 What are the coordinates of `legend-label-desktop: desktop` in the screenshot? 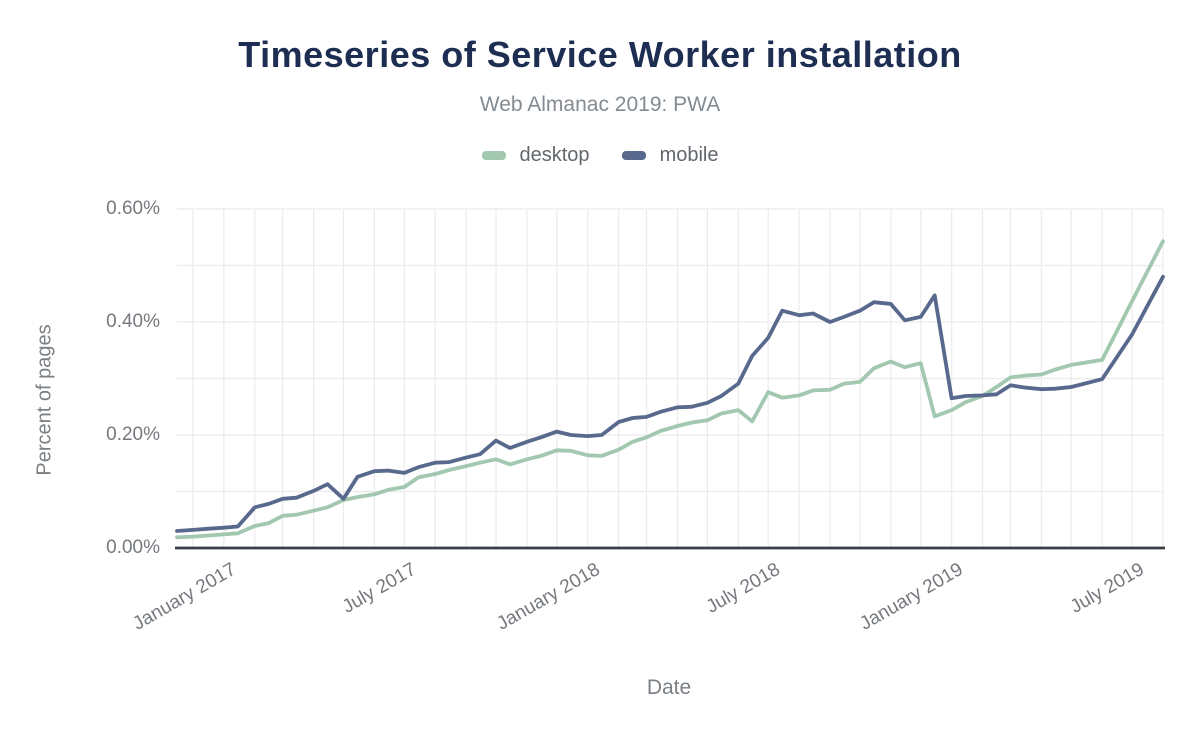 It's located at (554, 155).